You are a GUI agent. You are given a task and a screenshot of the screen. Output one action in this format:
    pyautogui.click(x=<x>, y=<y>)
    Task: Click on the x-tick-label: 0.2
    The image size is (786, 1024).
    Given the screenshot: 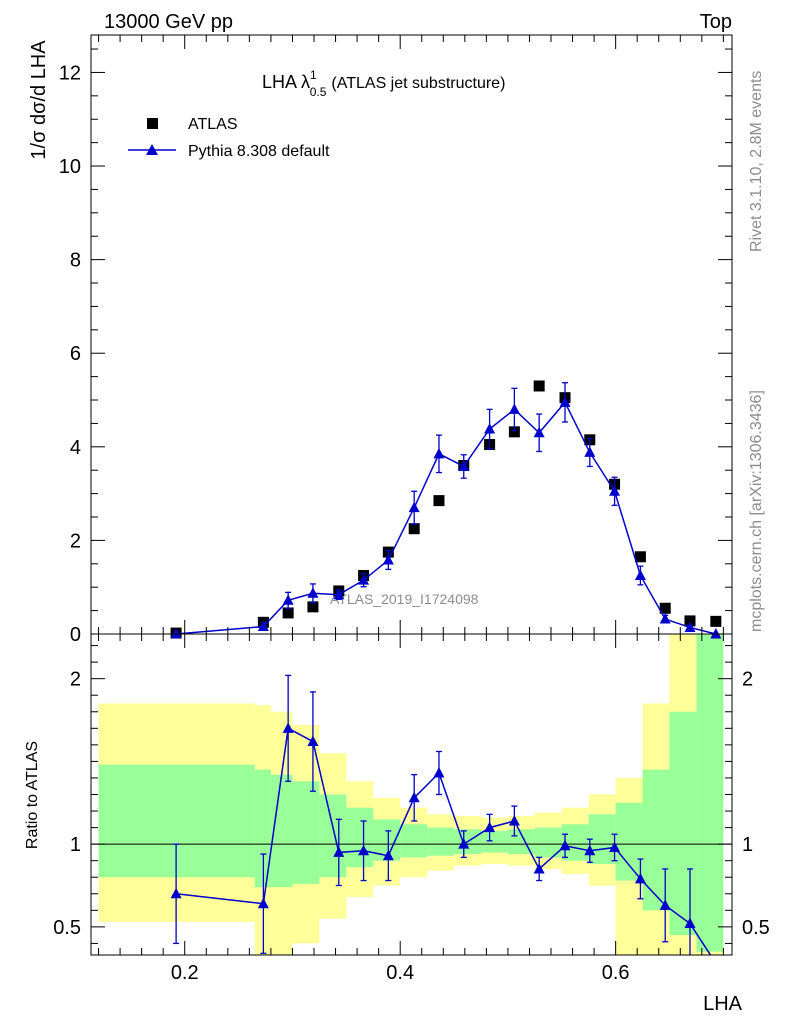 What is the action you would take?
    pyautogui.click(x=185, y=973)
    